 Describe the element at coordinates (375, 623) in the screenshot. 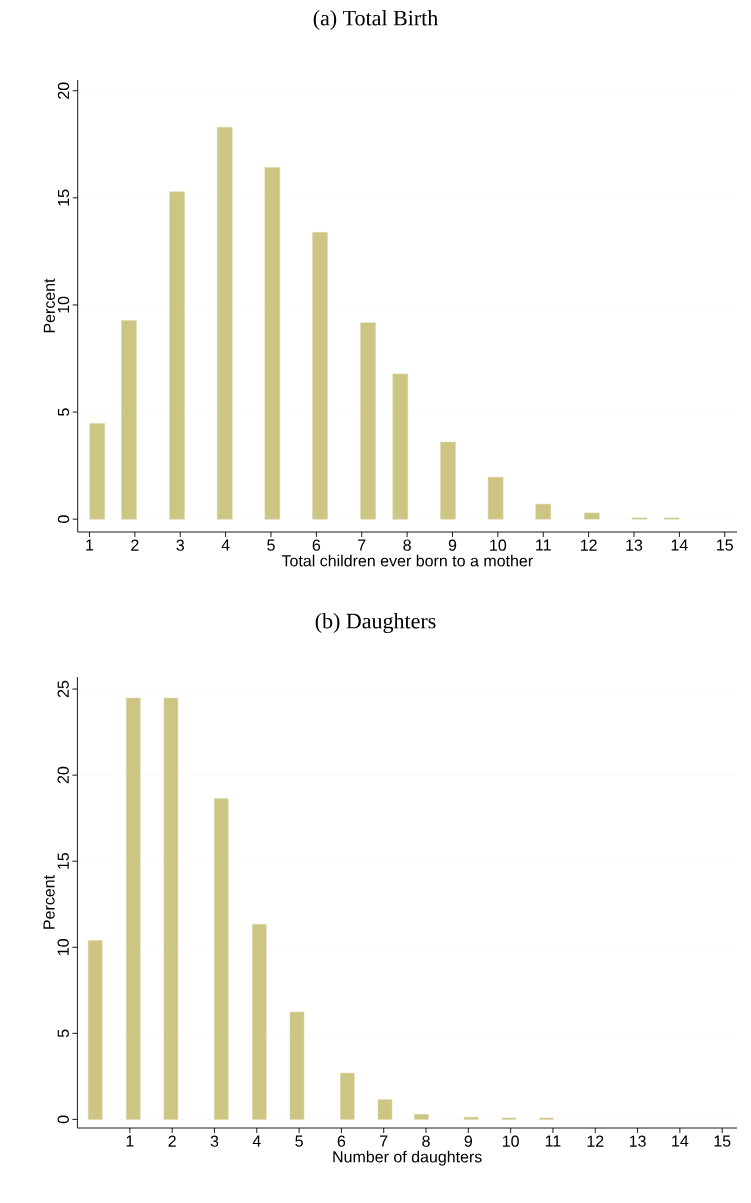

I see `chart-title: (b) Daughters` at that location.